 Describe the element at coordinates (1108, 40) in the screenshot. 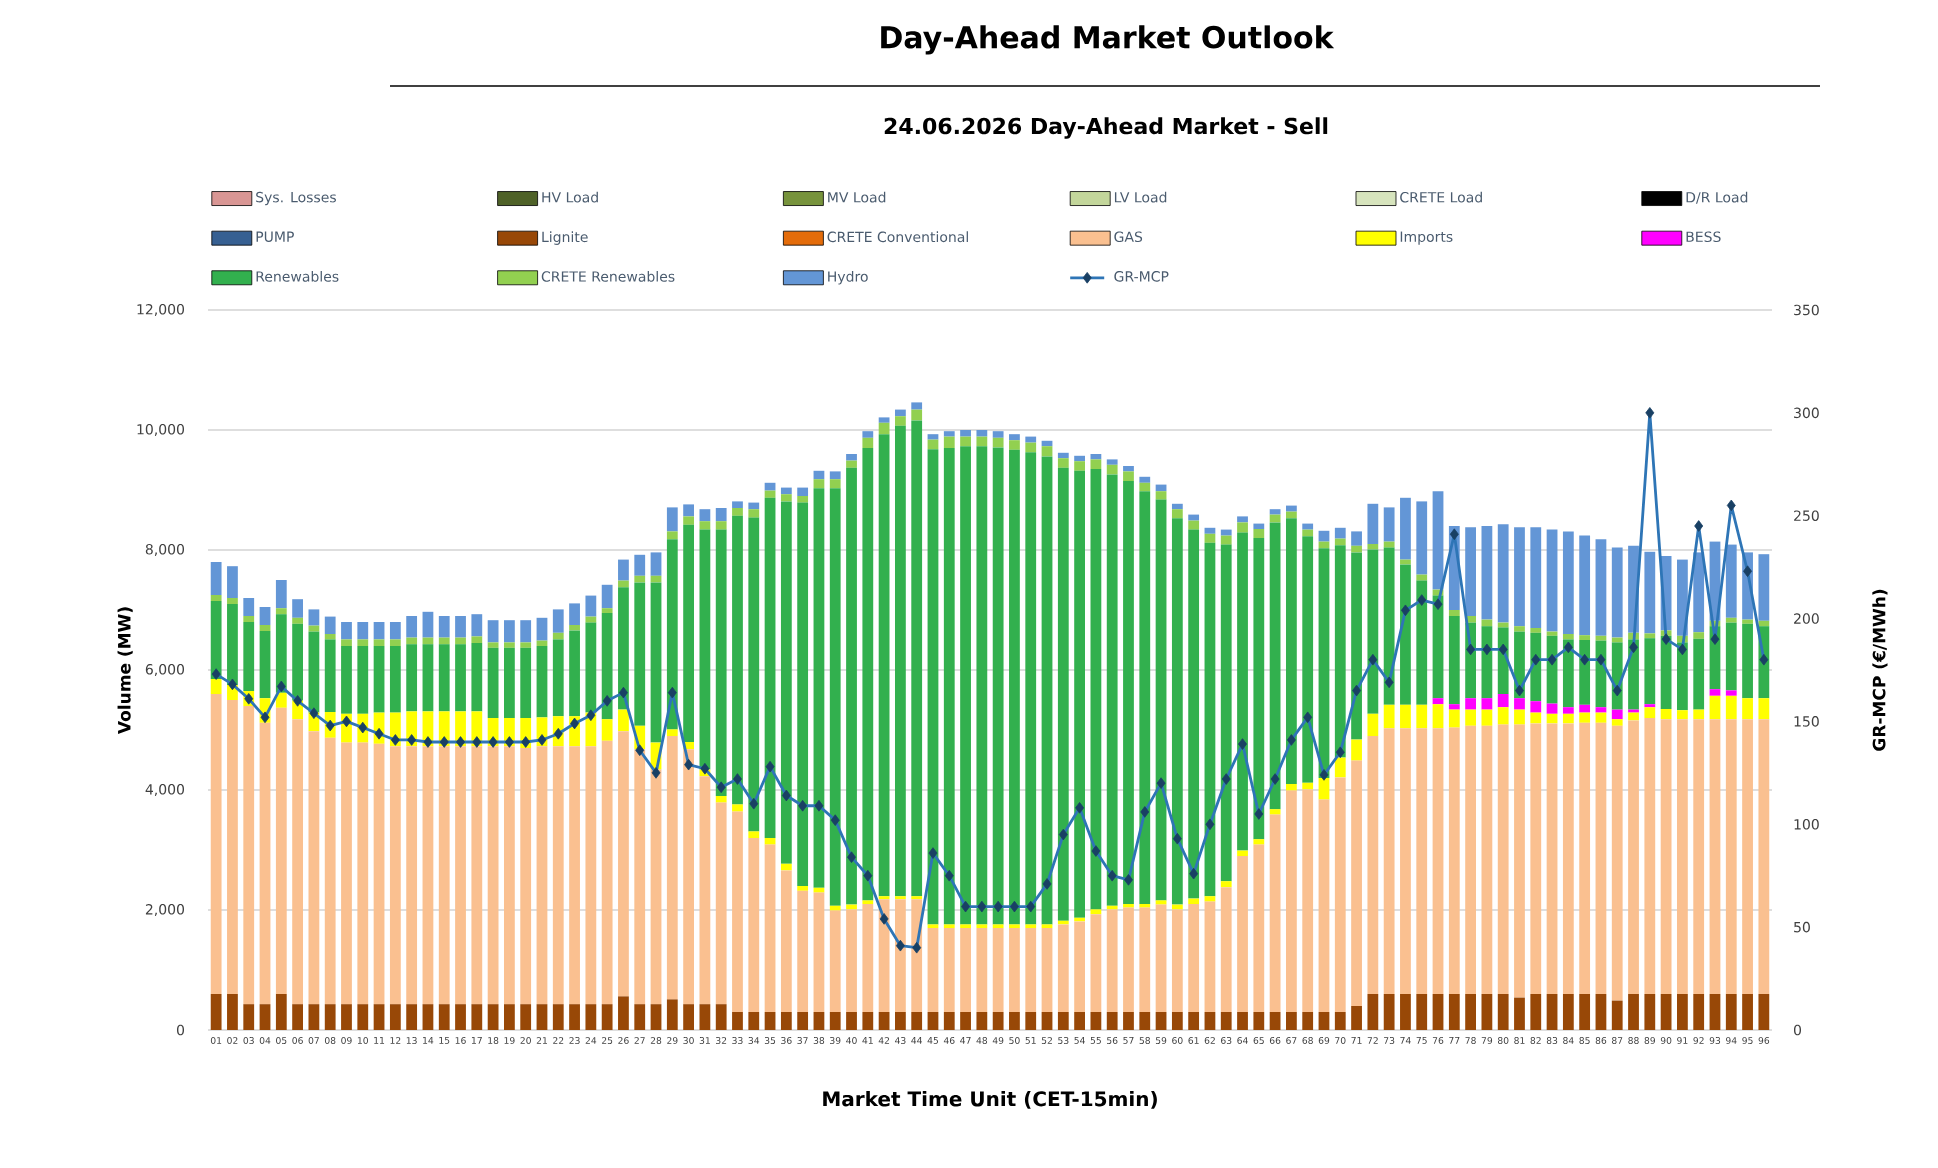

I see `chart-title: Day-Ahead Market Outlook` at that location.